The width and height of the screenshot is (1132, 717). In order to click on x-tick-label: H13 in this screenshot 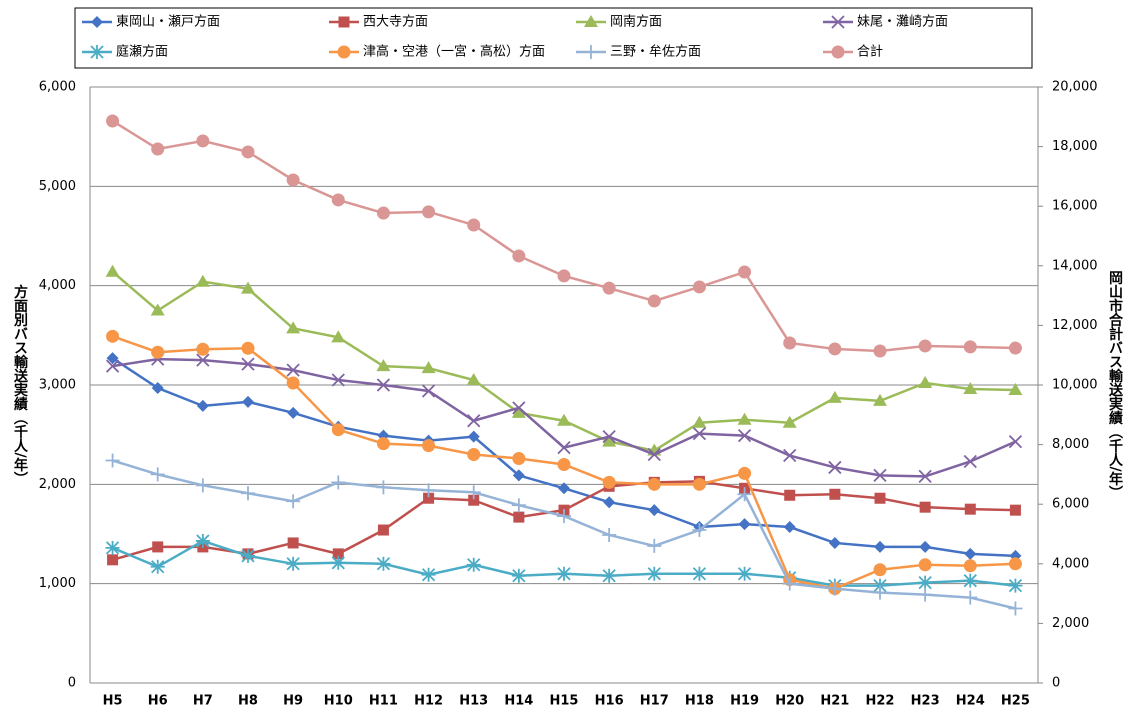, I will do `click(473, 701)`.